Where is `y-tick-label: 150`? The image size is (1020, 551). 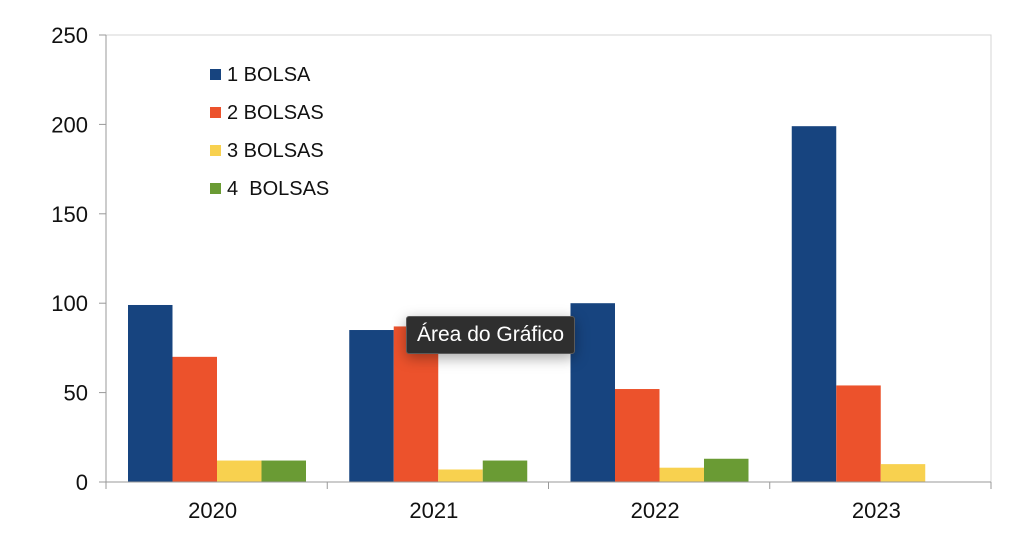 y-tick-label: 150 is located at coordinates (69, 214).